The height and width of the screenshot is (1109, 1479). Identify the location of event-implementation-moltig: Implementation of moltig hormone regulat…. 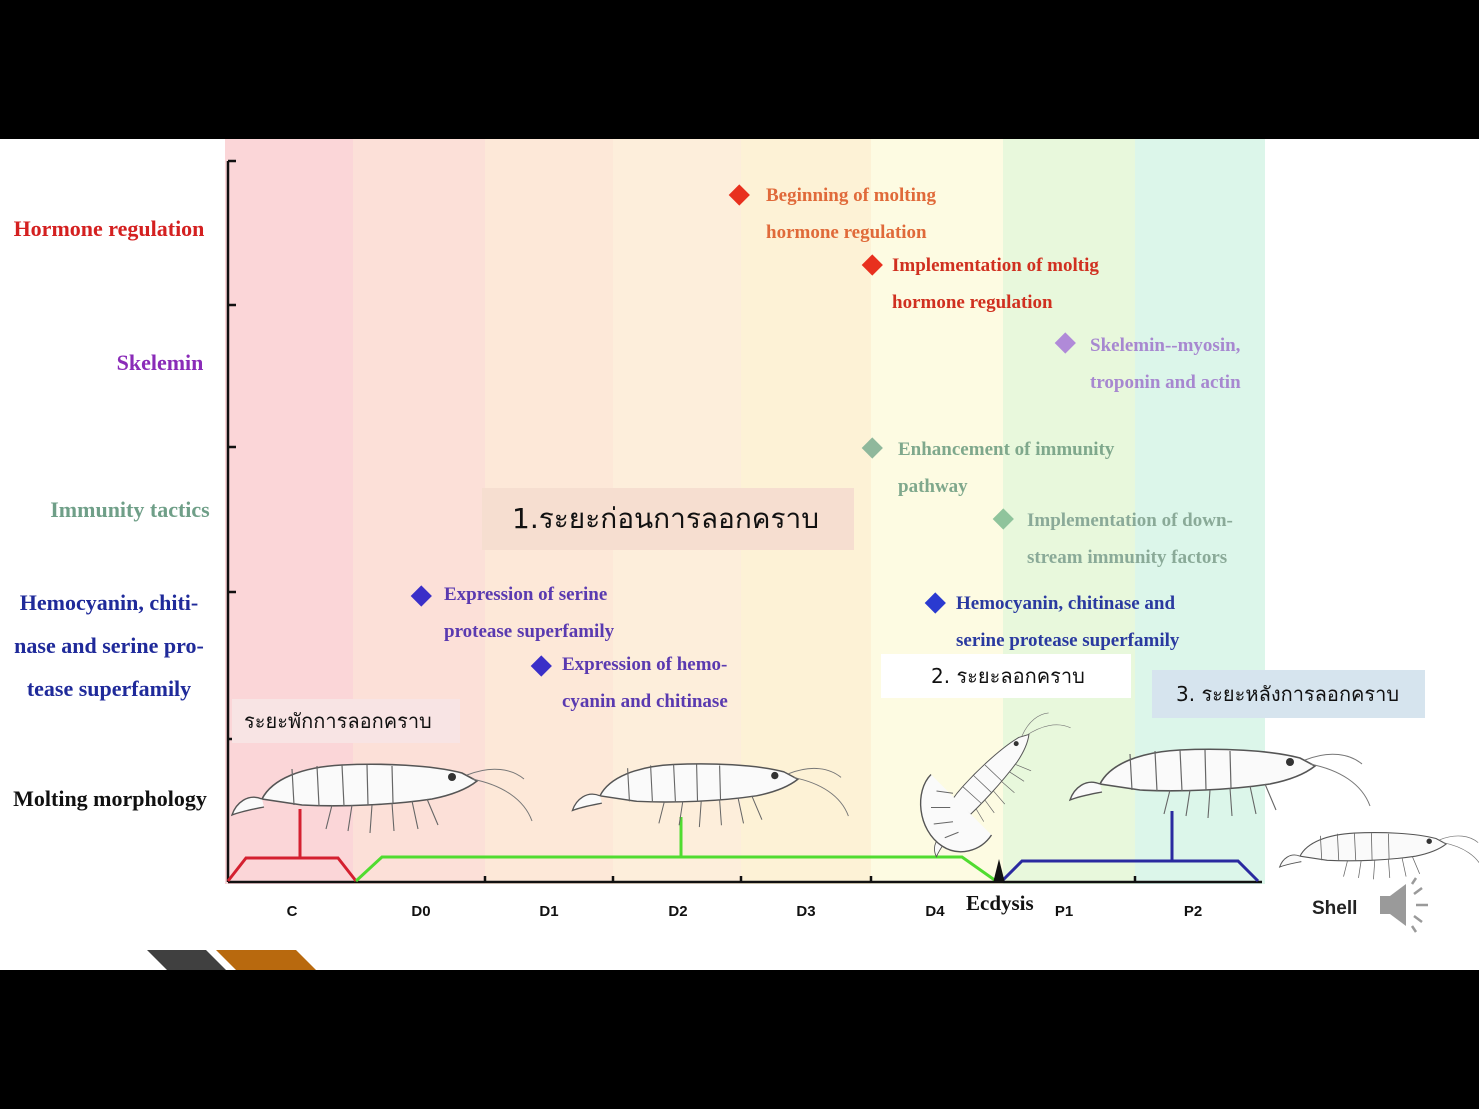
(995, 284).